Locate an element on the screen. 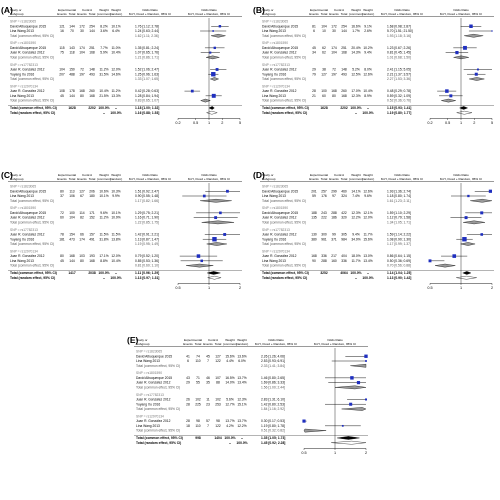 The width and height of the screenshot is (500, 500). header-experimental: Experimental is located at coordinates (319, 175).